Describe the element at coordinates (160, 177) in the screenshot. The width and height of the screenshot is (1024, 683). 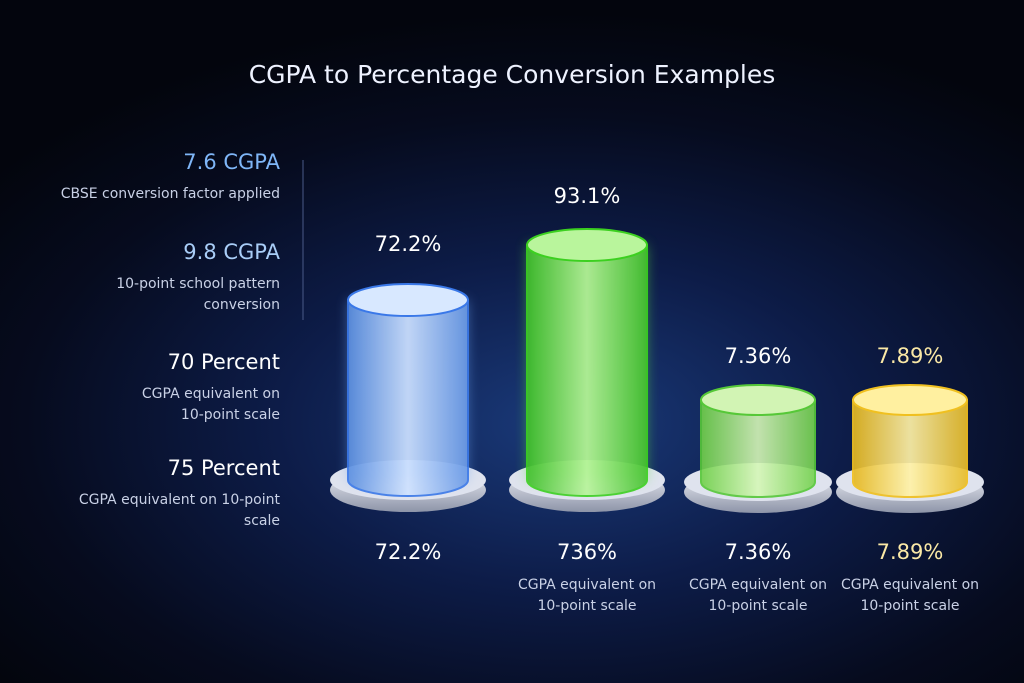
I see `sidebar-item: 7.6 CGPA CBSE conversion factor applied` at that location.